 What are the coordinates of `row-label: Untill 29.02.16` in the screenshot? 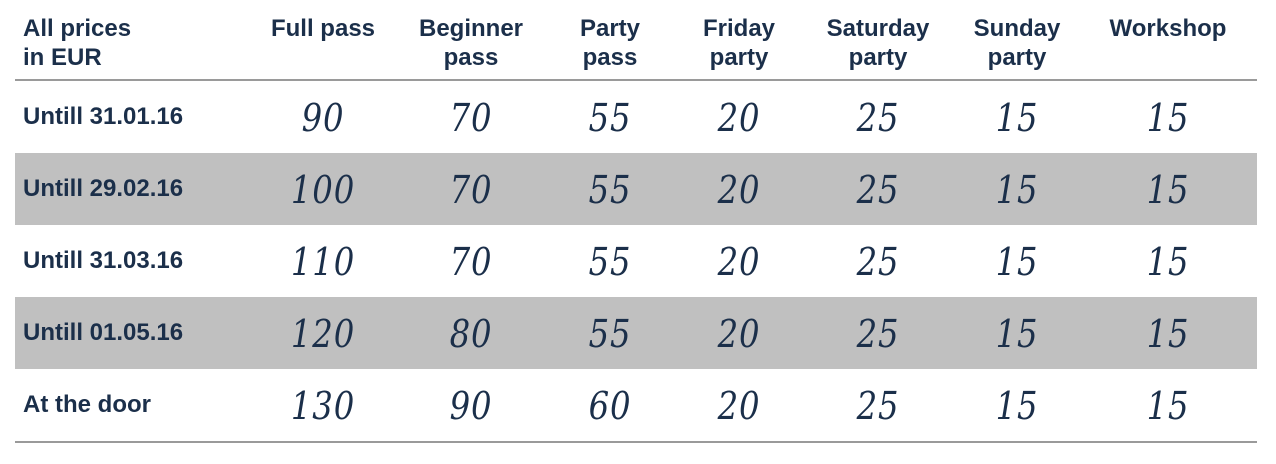 It's located at (103, 188).